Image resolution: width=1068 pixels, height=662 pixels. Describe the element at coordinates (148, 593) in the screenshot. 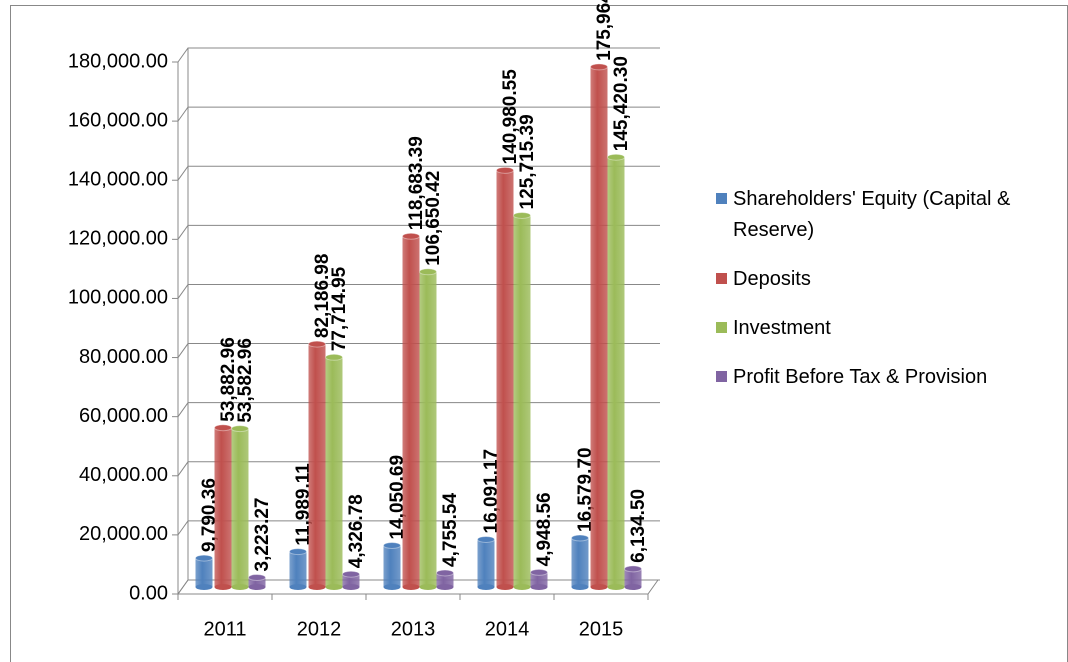

I see `y-tick-label: 0.00` at that location.